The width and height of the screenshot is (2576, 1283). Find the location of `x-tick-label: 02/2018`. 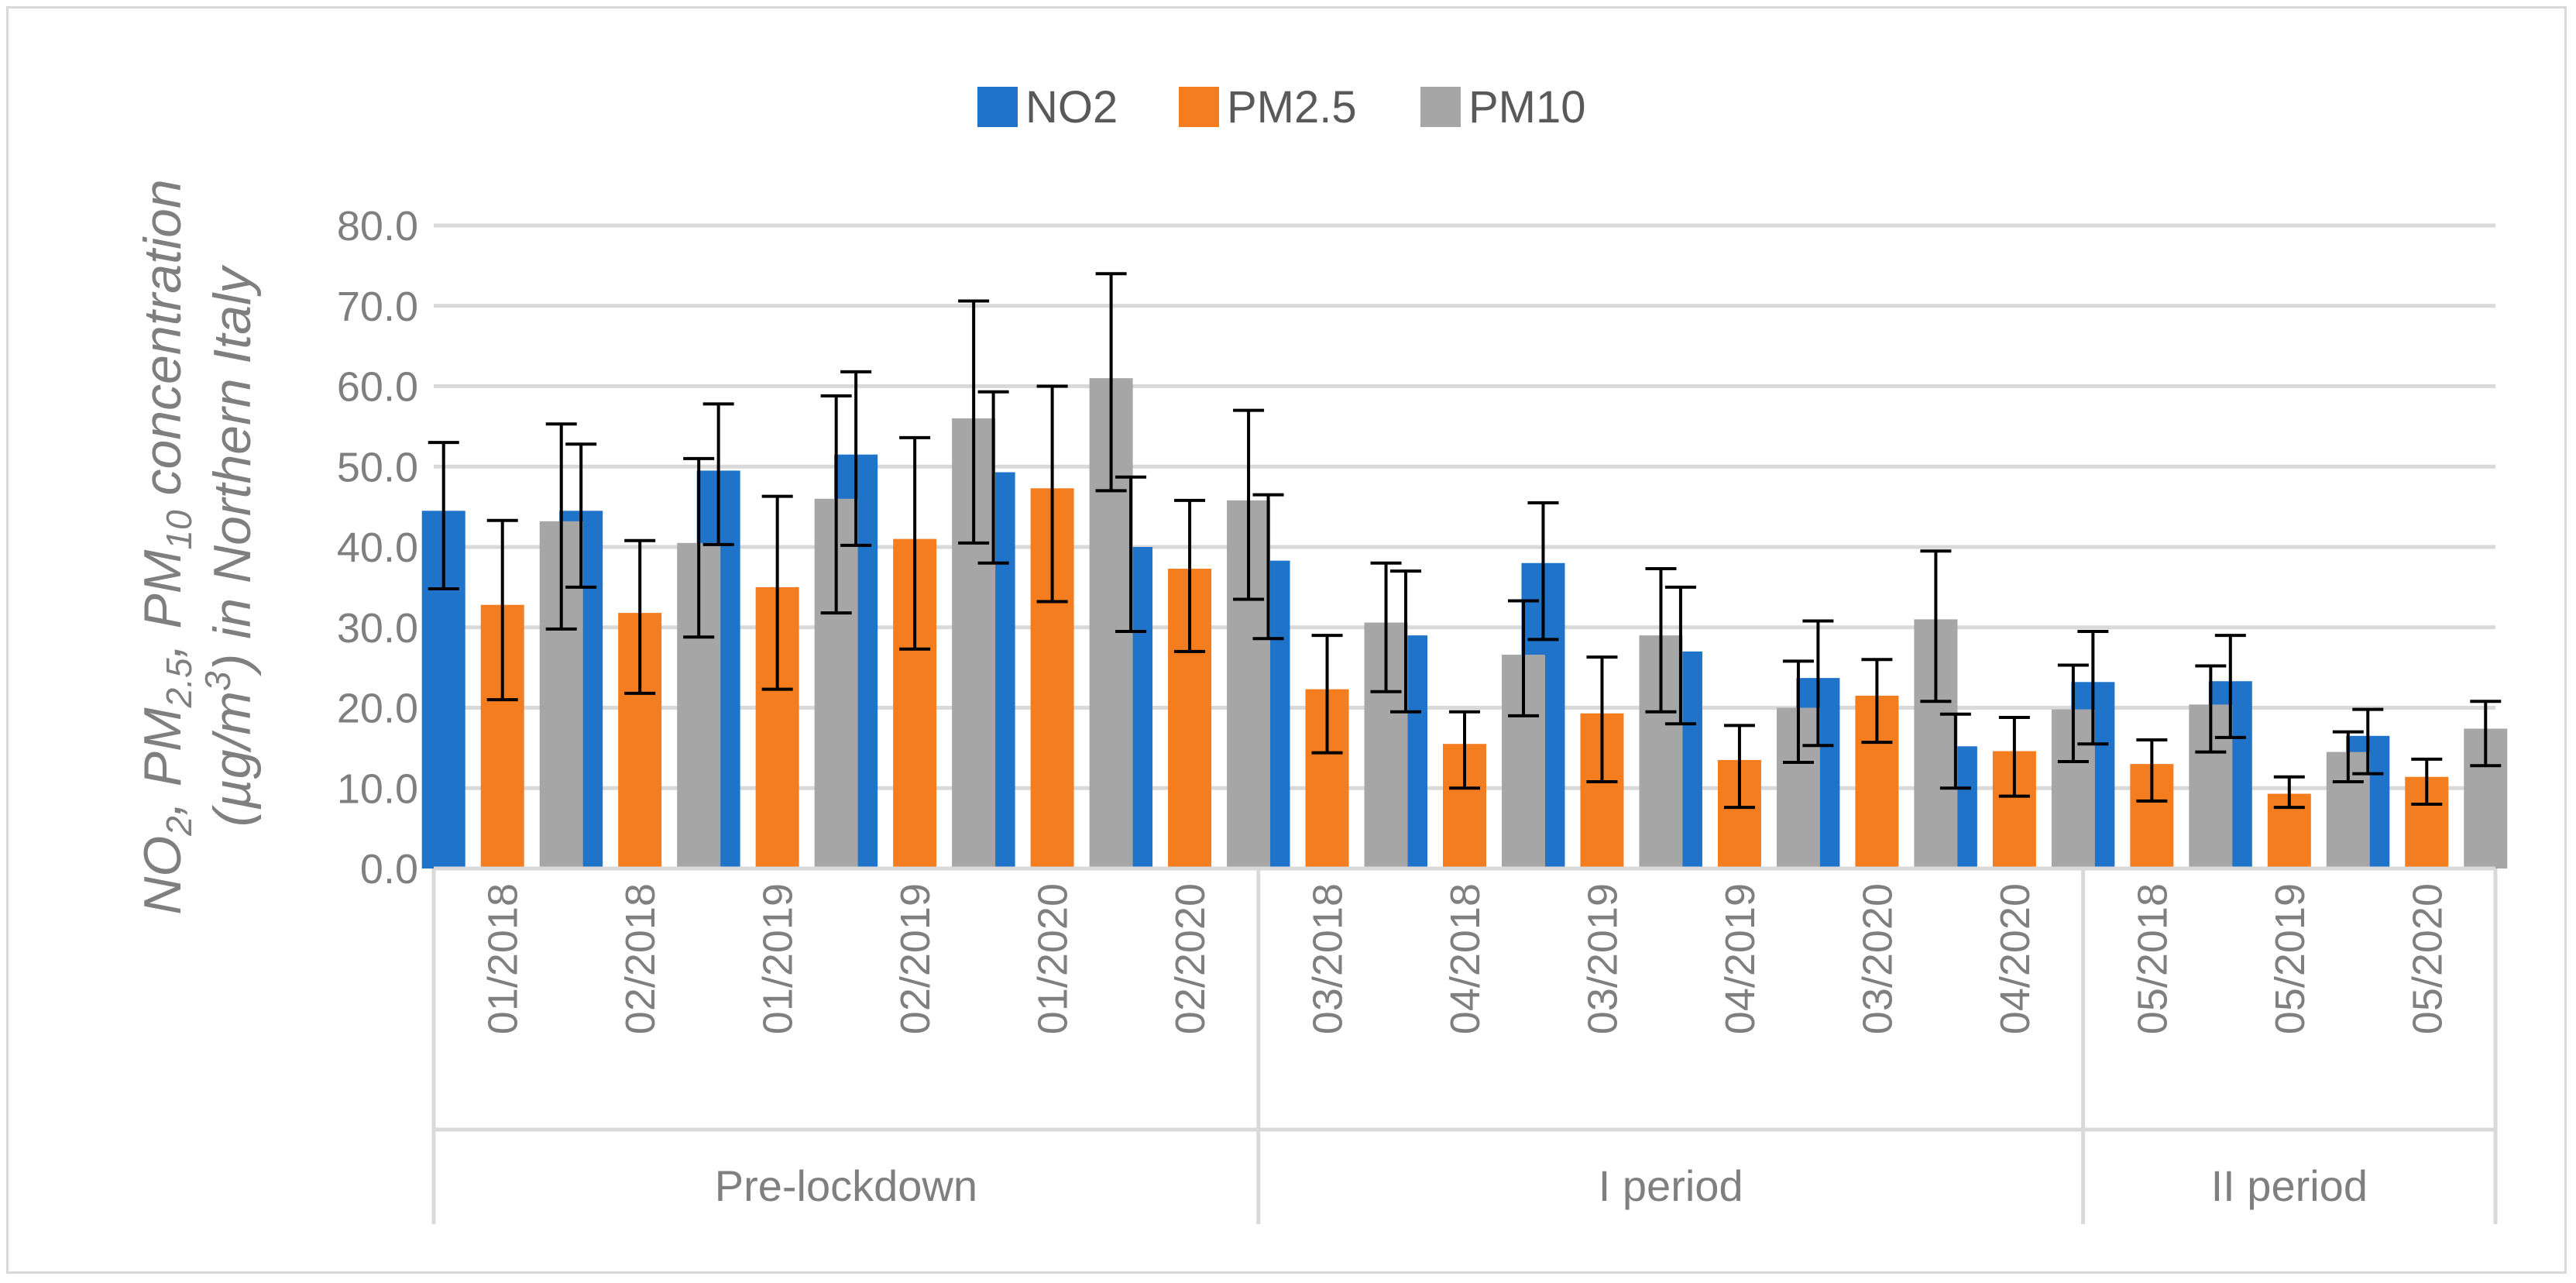

x-tick-label: 02/2018 is located at coordinates (640, 958).